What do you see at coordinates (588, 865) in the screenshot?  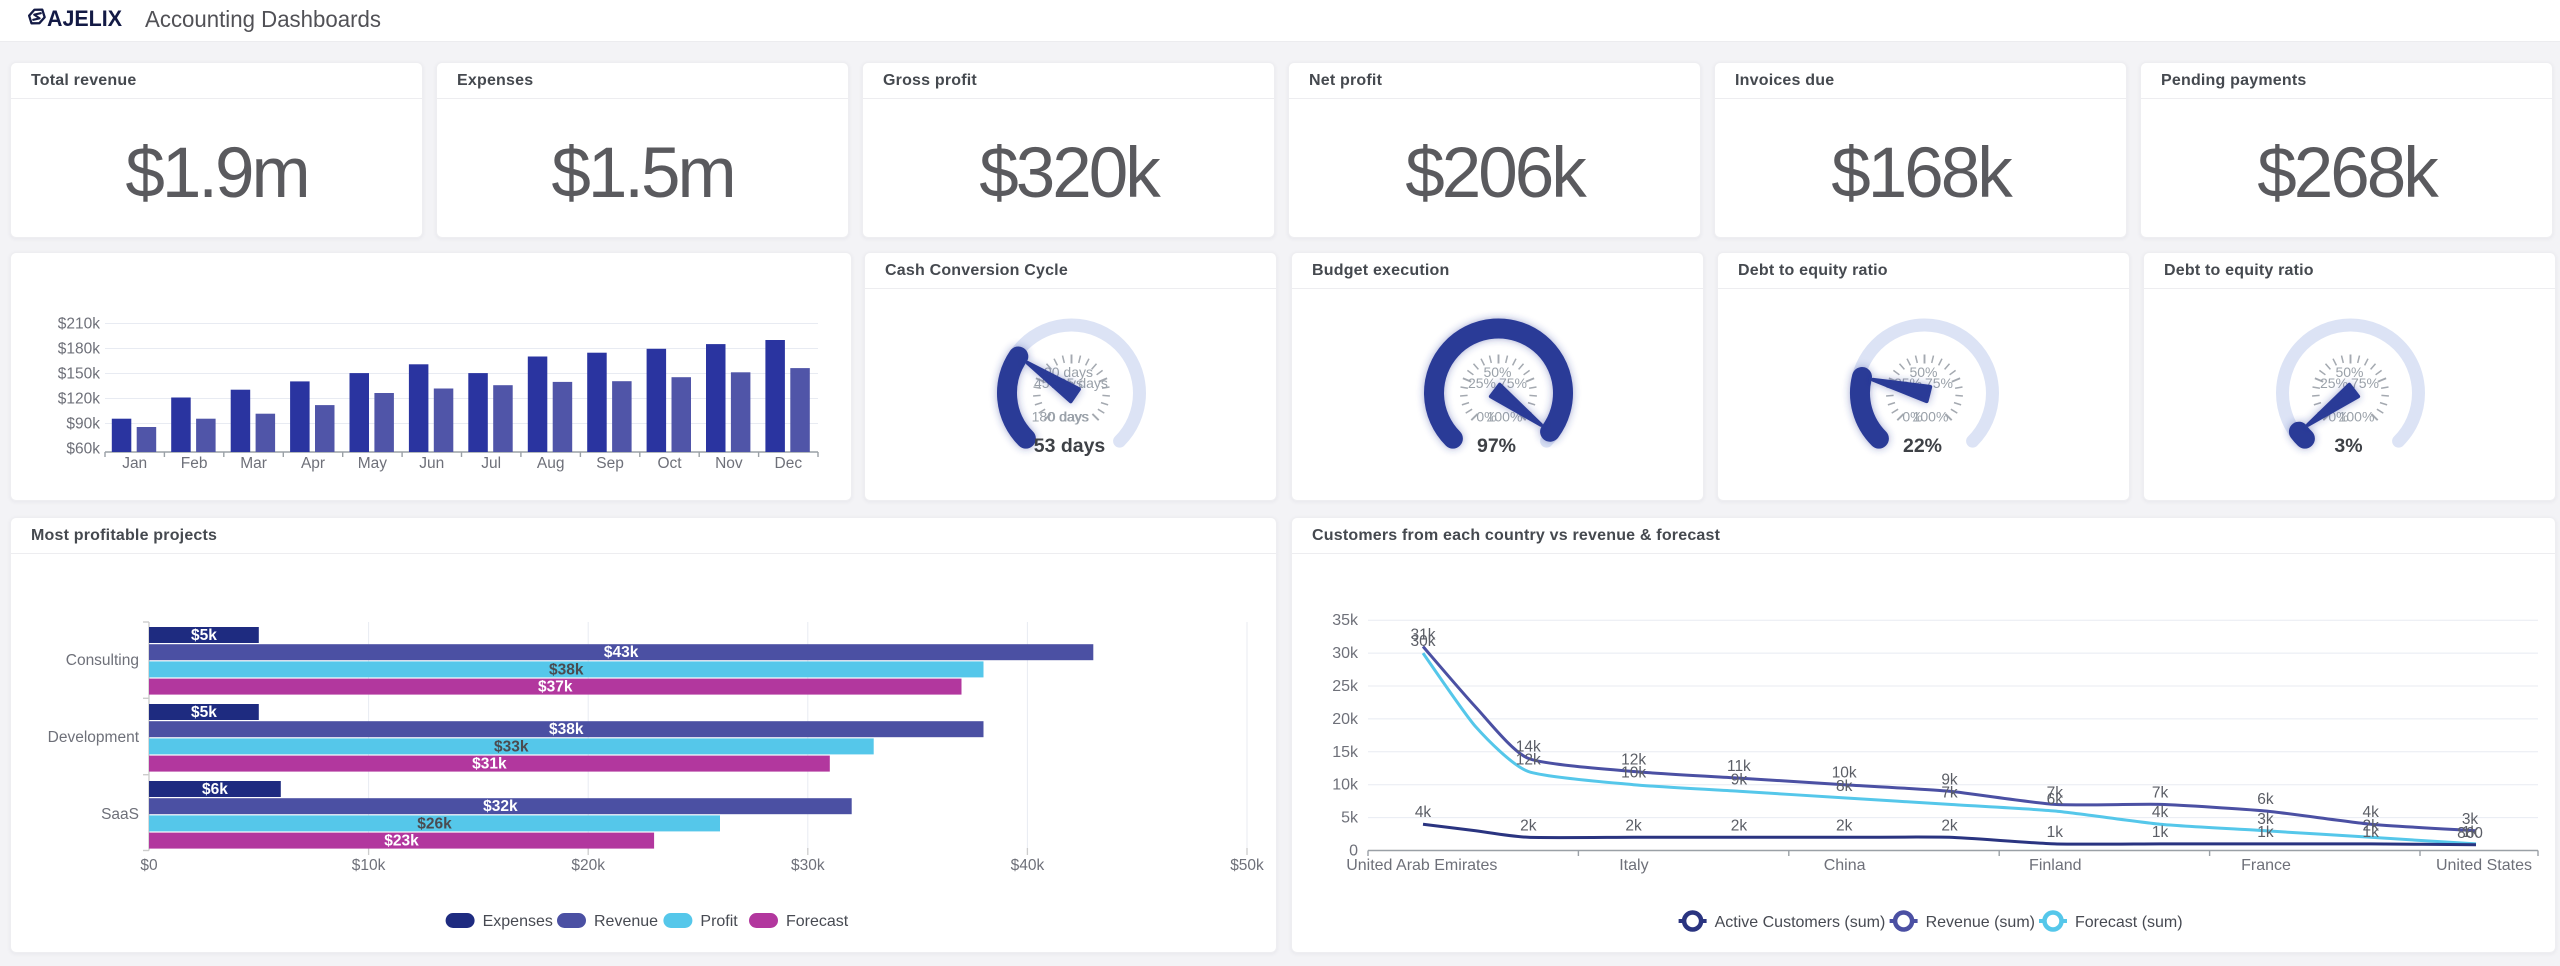 I see `svg-text: $20k` at bounding box center [588, 865].